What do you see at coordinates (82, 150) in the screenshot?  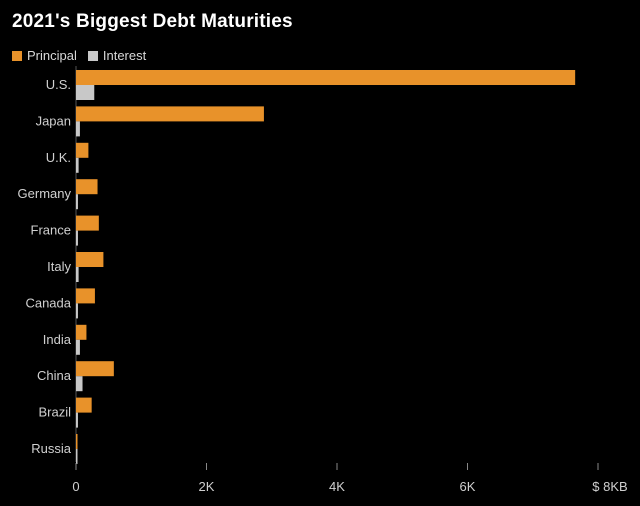 I see `bar-principal-u-k` at bounding box center [82, 150].